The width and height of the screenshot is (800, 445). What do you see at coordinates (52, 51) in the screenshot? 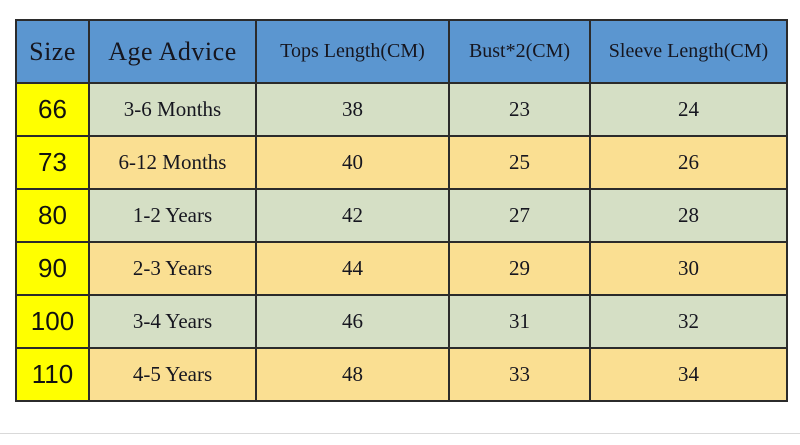
I see `header-size: Size` at bounding box center [52, 51].